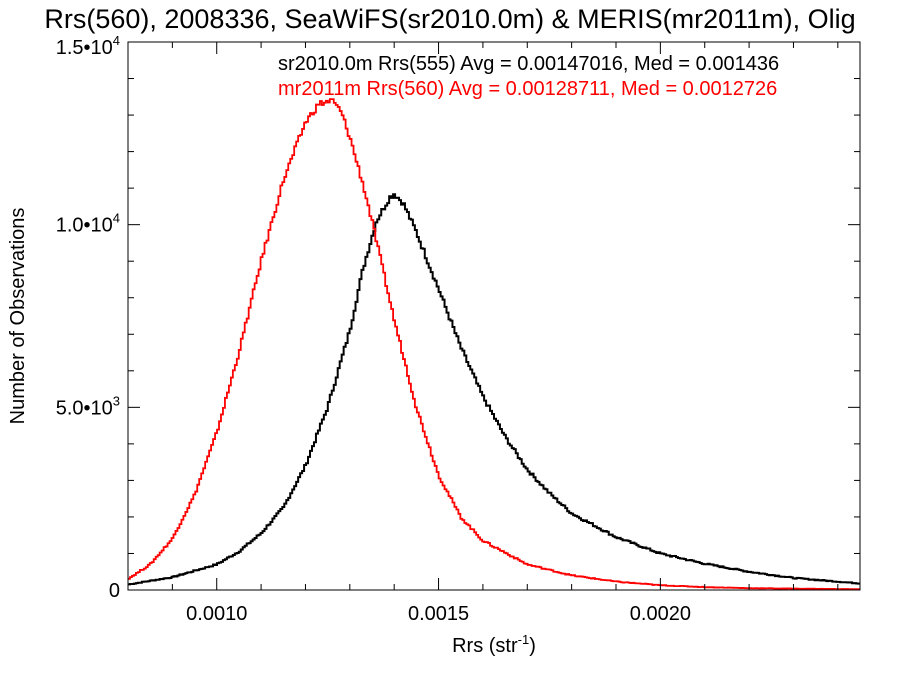  I want to click on y-tick-mantissa: 1.0•10, so click(84, 226).